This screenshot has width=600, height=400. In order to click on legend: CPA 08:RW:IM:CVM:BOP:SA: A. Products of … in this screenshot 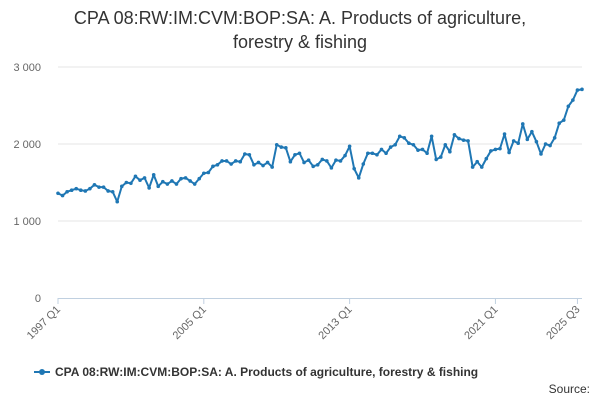, I will do `click(256, 372)`.